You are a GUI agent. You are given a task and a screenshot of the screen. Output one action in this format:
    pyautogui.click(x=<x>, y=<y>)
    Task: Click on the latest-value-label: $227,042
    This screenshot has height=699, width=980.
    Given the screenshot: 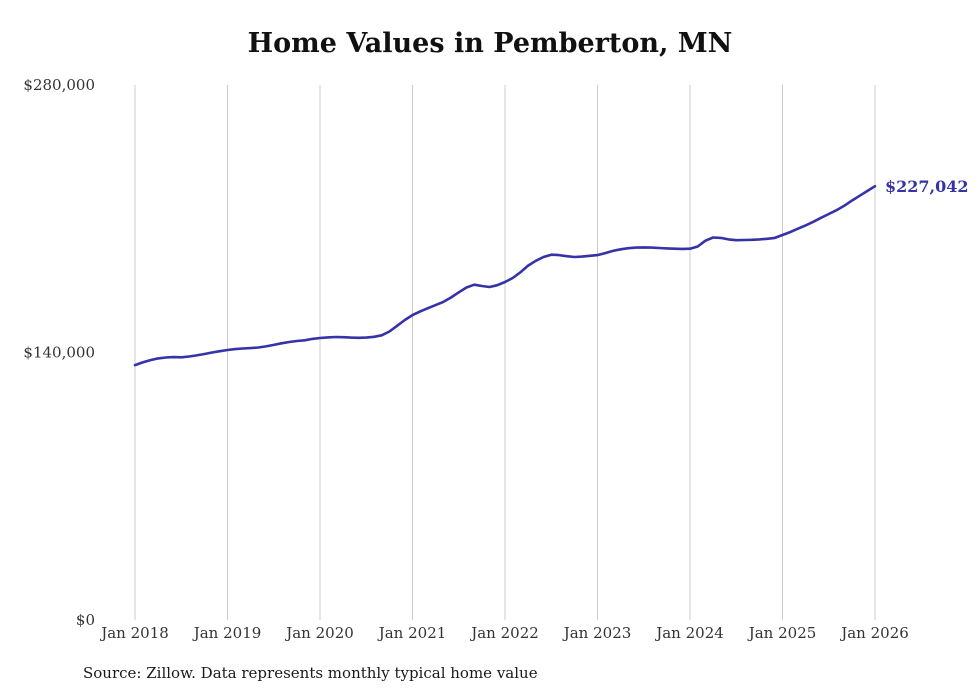 What is the action you would take?
    pyautogui.click(x=927, y=186)
    